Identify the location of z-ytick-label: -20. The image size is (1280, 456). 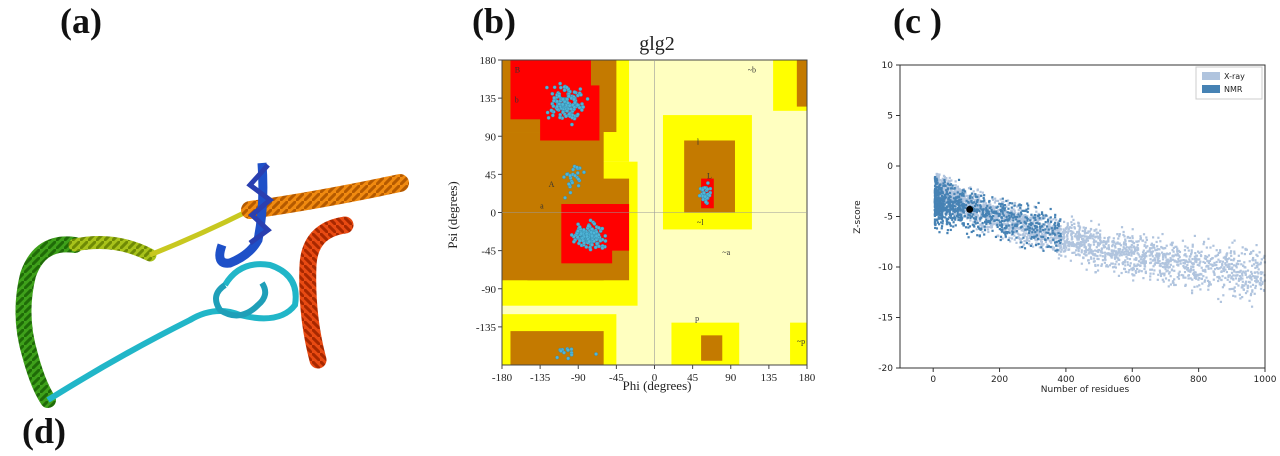
(885, 369).